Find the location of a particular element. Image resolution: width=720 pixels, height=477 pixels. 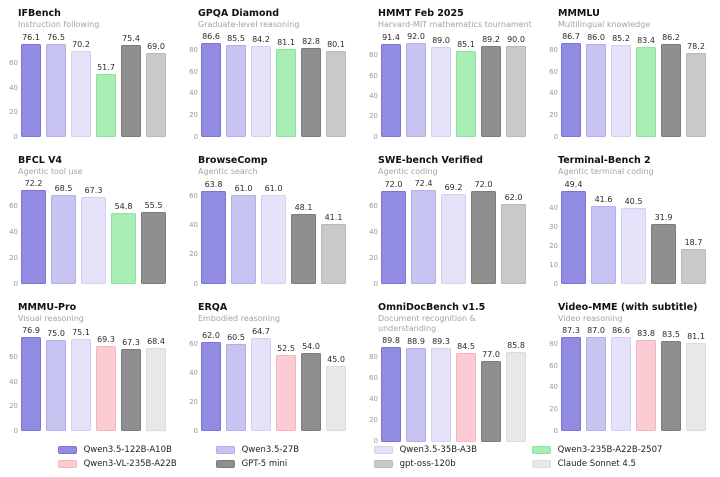

bars-area: 91.4 92.0 89.0 85.1 89.2 90.0 is located at coordinates (456, 85).